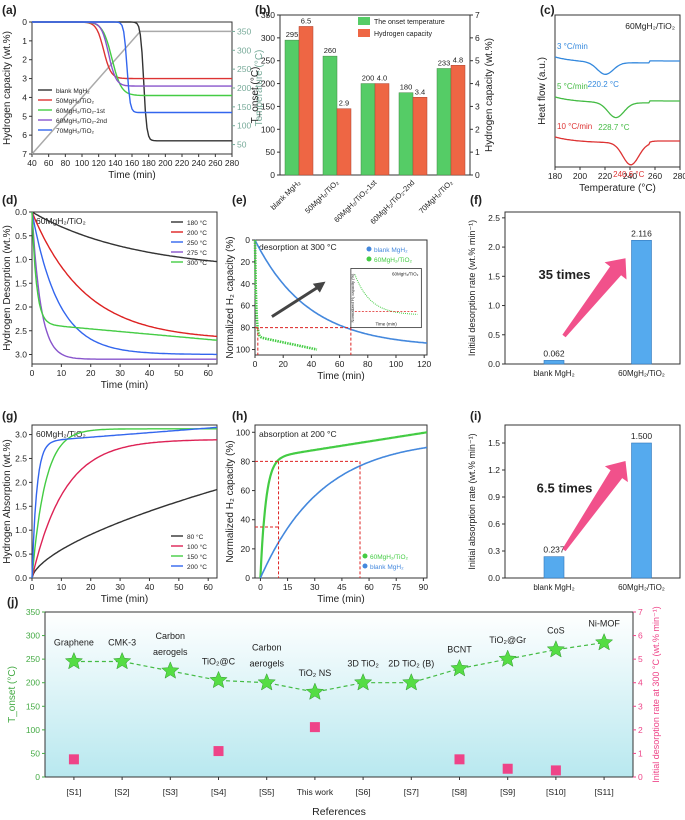 This screenshot has width=685, height=820. Describe the element at coordinates (298, 434) in the screenshot. I see `panel-h-title: absorption at 200 °C` at that location.